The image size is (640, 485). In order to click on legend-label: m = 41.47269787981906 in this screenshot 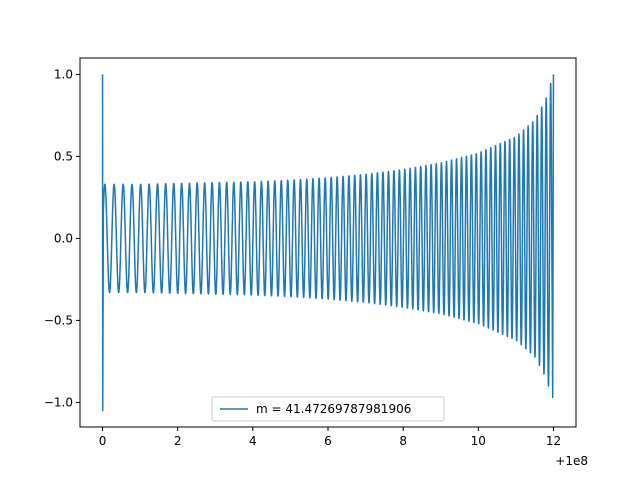, I will do `click(333, 409)`.